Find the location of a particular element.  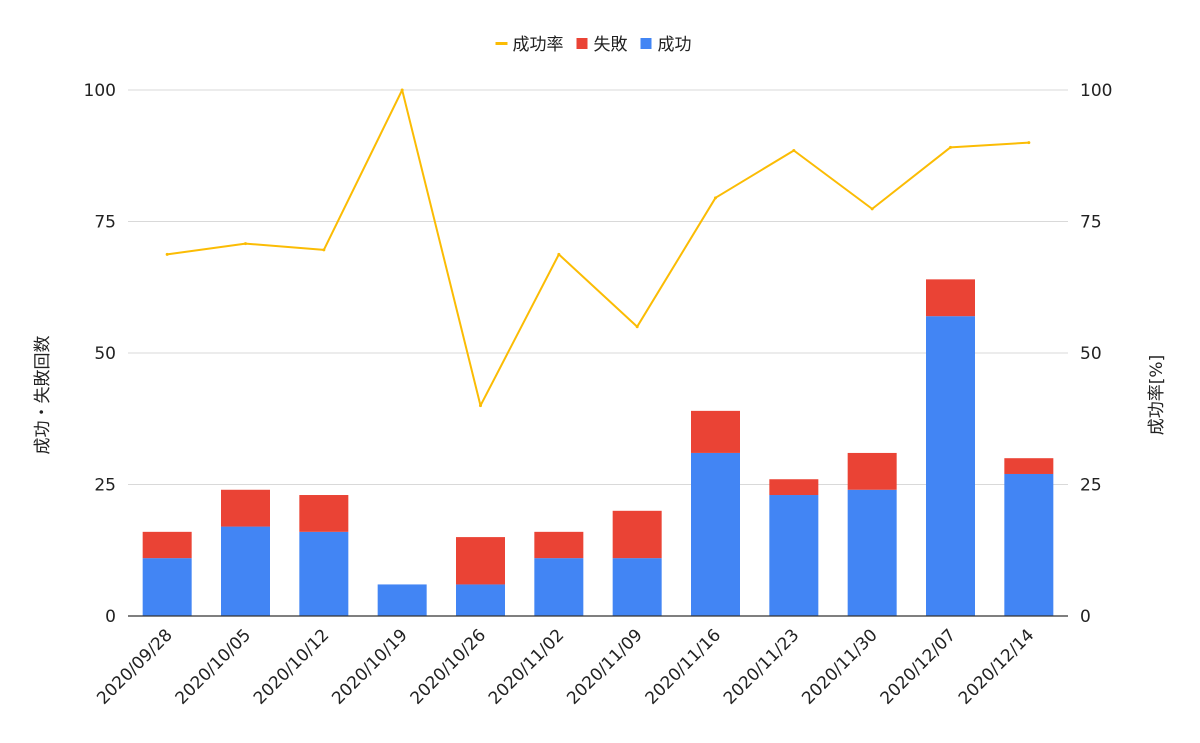

x-tick-label: 2020/10/26 is located at coordinates (448, 666).